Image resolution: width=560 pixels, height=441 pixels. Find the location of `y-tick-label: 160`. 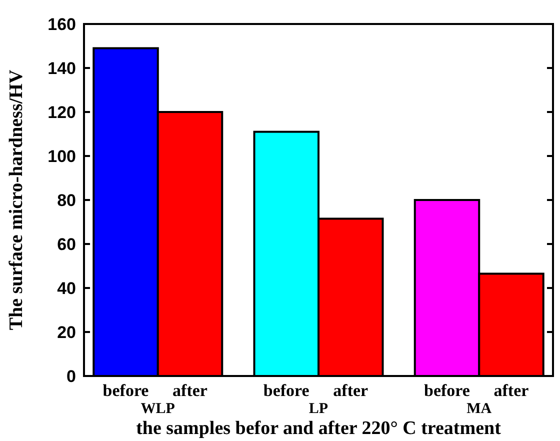

y-tick-label: 160 is located at coordinates (62, 24).